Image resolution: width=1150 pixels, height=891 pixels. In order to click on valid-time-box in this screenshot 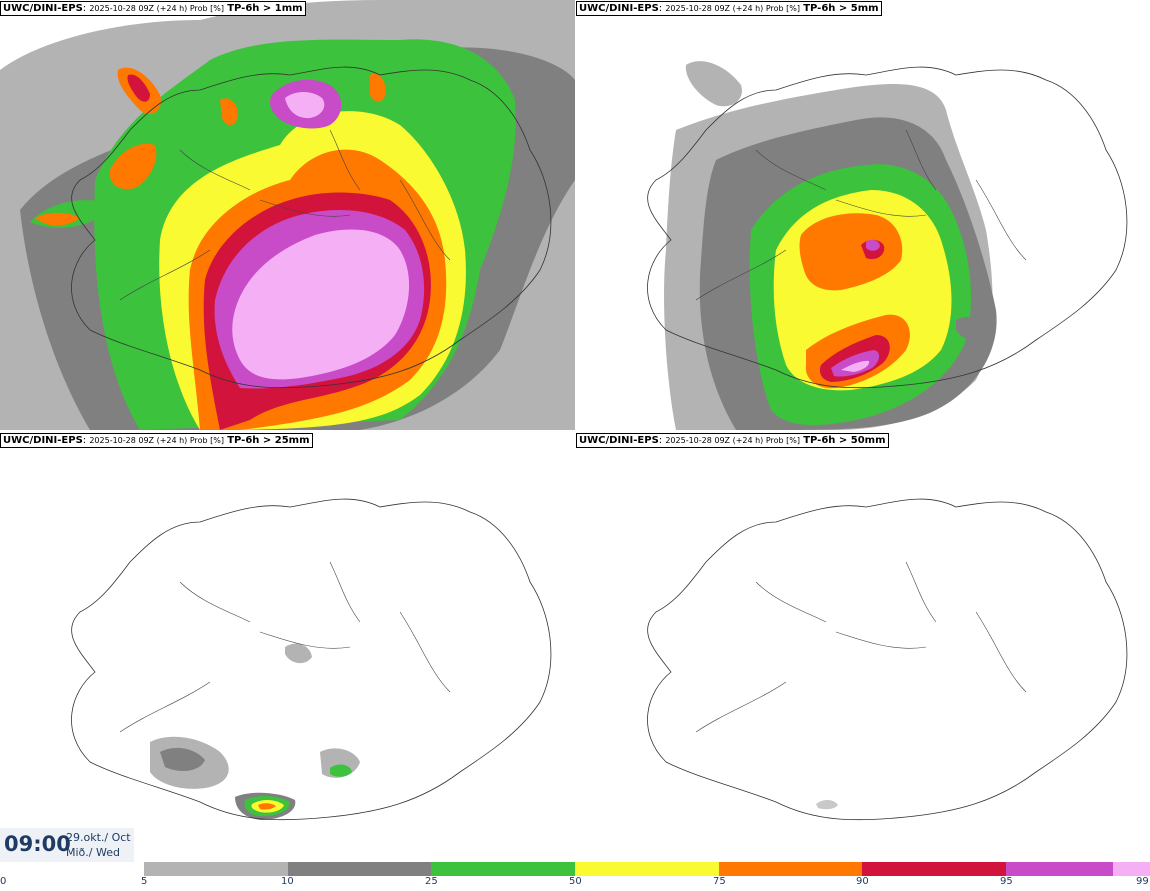, I will do `click(67, 845)`.